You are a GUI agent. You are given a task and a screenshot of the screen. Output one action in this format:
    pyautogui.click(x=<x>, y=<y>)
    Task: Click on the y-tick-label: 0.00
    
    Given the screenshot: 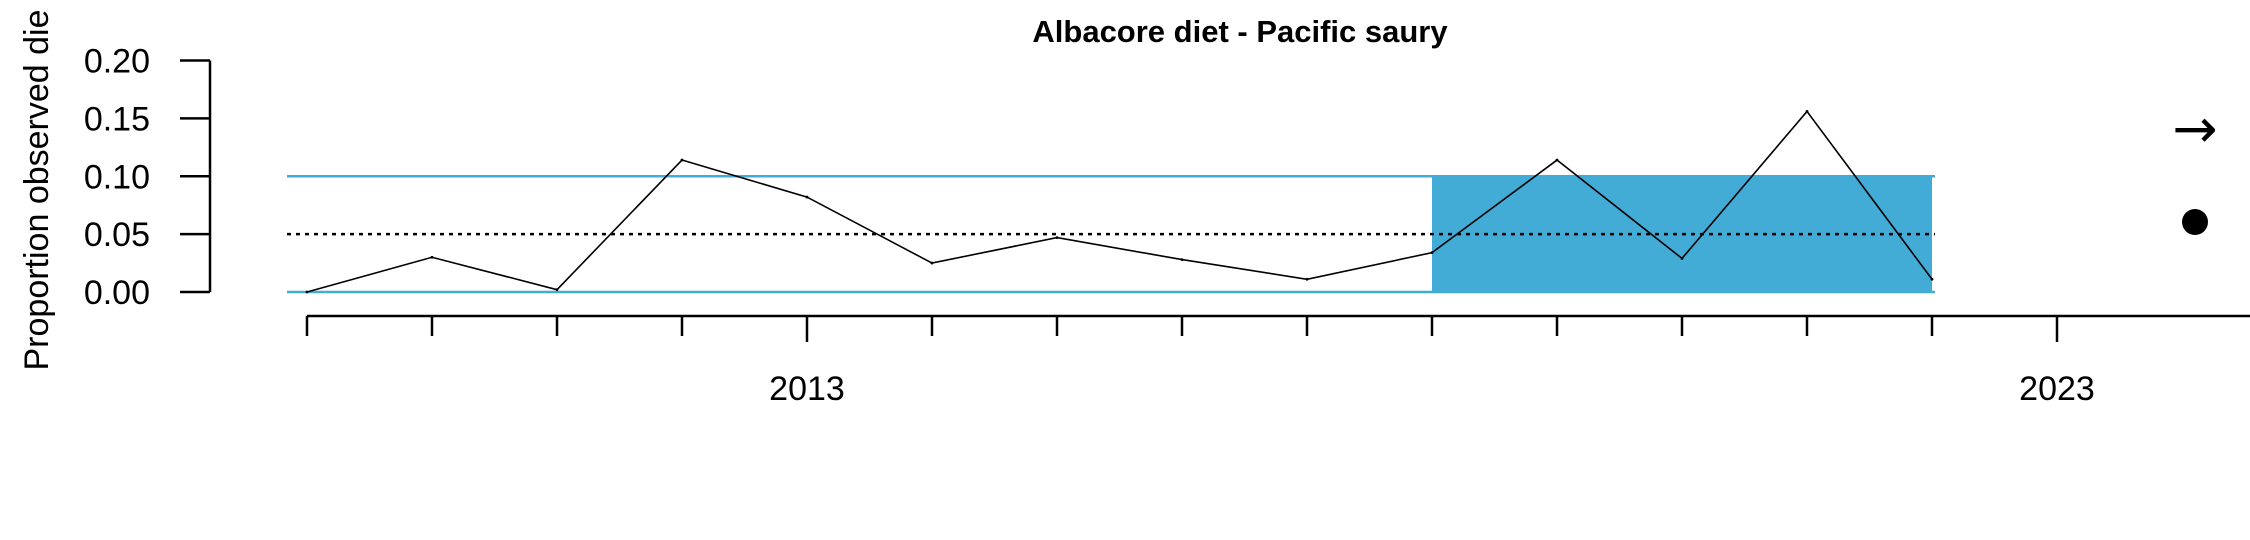 What is the action you would take?
    pyautogui.click(x=117, y=293)
    